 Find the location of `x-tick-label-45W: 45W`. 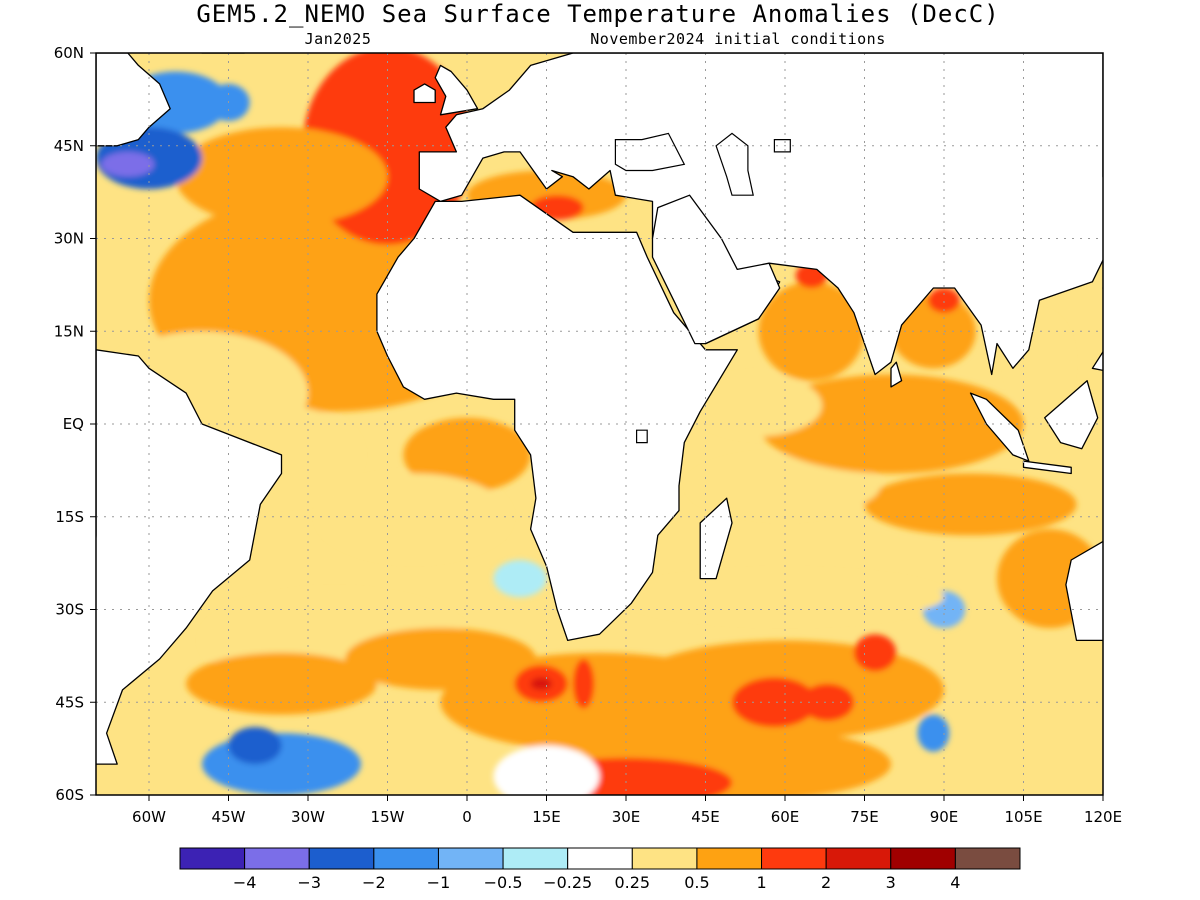

x-tick-label-45W: 45W is located at coordinates (229, 817).